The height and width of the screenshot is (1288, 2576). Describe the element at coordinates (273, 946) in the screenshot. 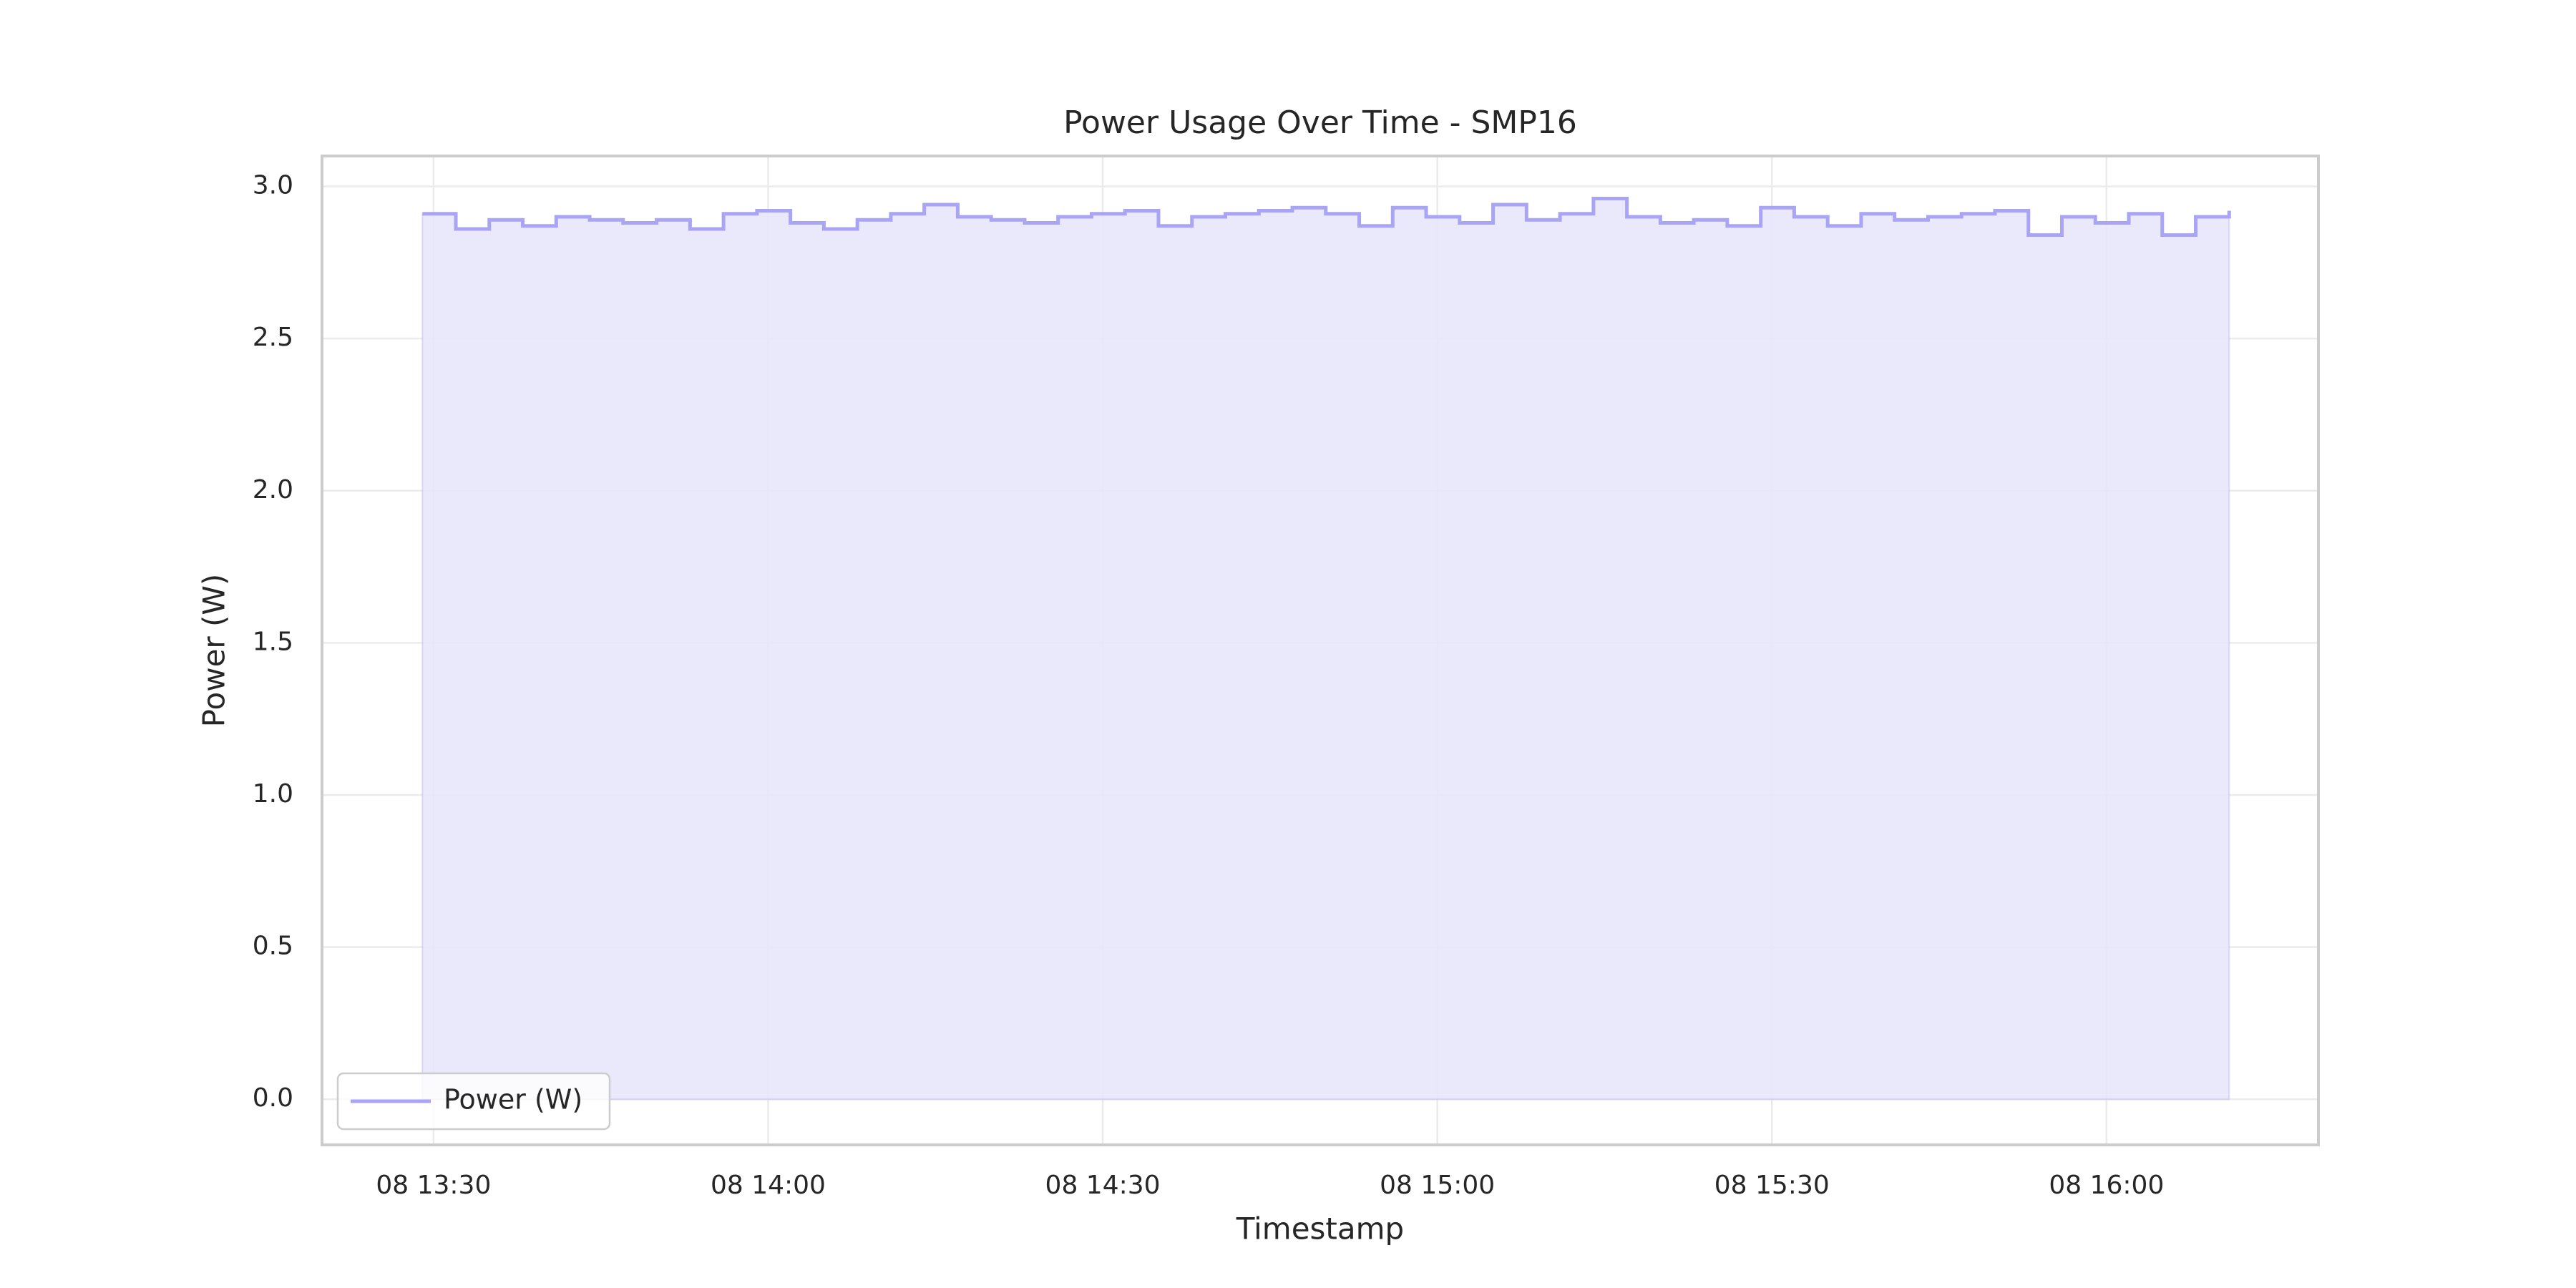

I see `y-tick-label: 0.5` at that location.